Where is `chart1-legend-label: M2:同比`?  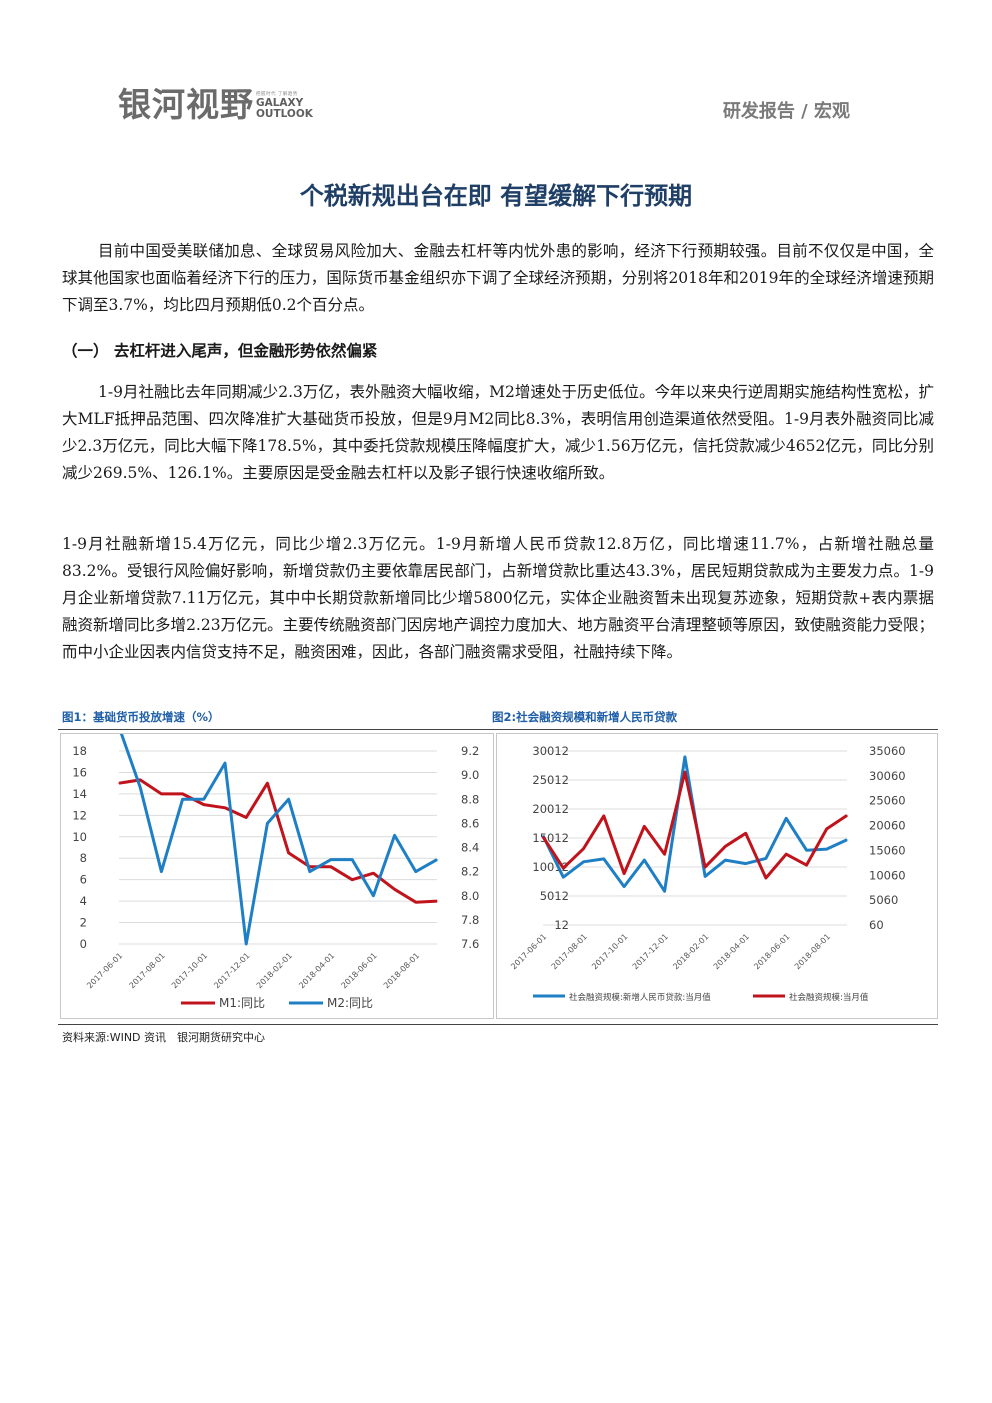
chart1-legend-label: M2:同比 is located at coordinates (350, 1003).